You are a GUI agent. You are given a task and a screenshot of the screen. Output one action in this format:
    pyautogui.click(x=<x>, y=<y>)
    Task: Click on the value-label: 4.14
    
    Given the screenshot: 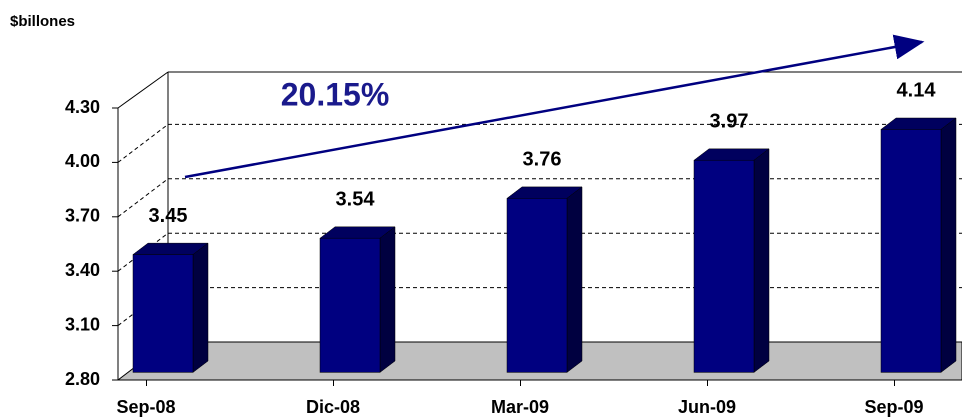 What is the action you would take?
    pyautogui.click(x=917, y=91)
    